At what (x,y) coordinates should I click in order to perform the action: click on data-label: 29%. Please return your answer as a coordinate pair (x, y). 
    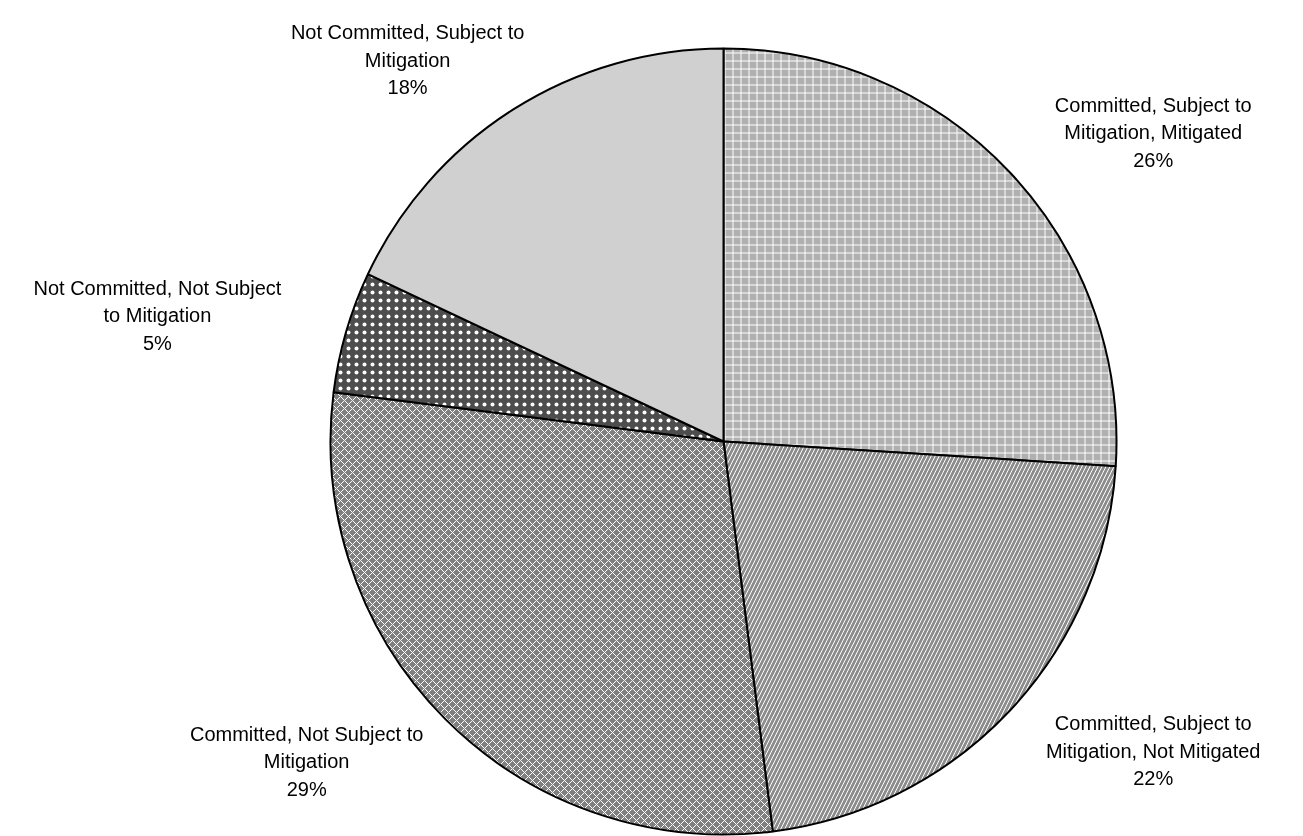
    Looking at the image, I should click on (306, 788).